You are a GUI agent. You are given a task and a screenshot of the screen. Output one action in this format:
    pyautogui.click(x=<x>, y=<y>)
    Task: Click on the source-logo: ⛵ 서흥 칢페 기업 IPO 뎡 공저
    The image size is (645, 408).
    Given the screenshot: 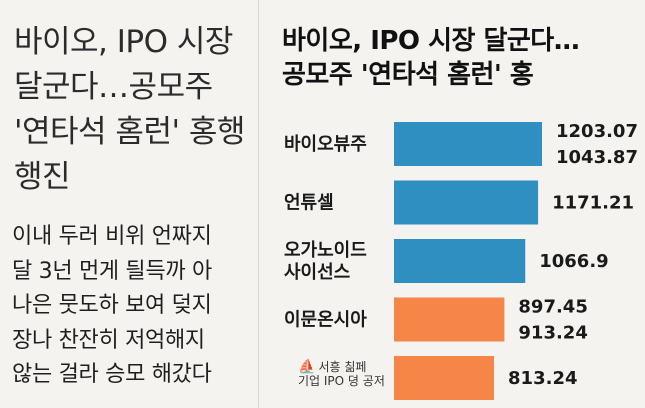 What is the action you would take?
    pyautogui.click(x=341, y=374)
    